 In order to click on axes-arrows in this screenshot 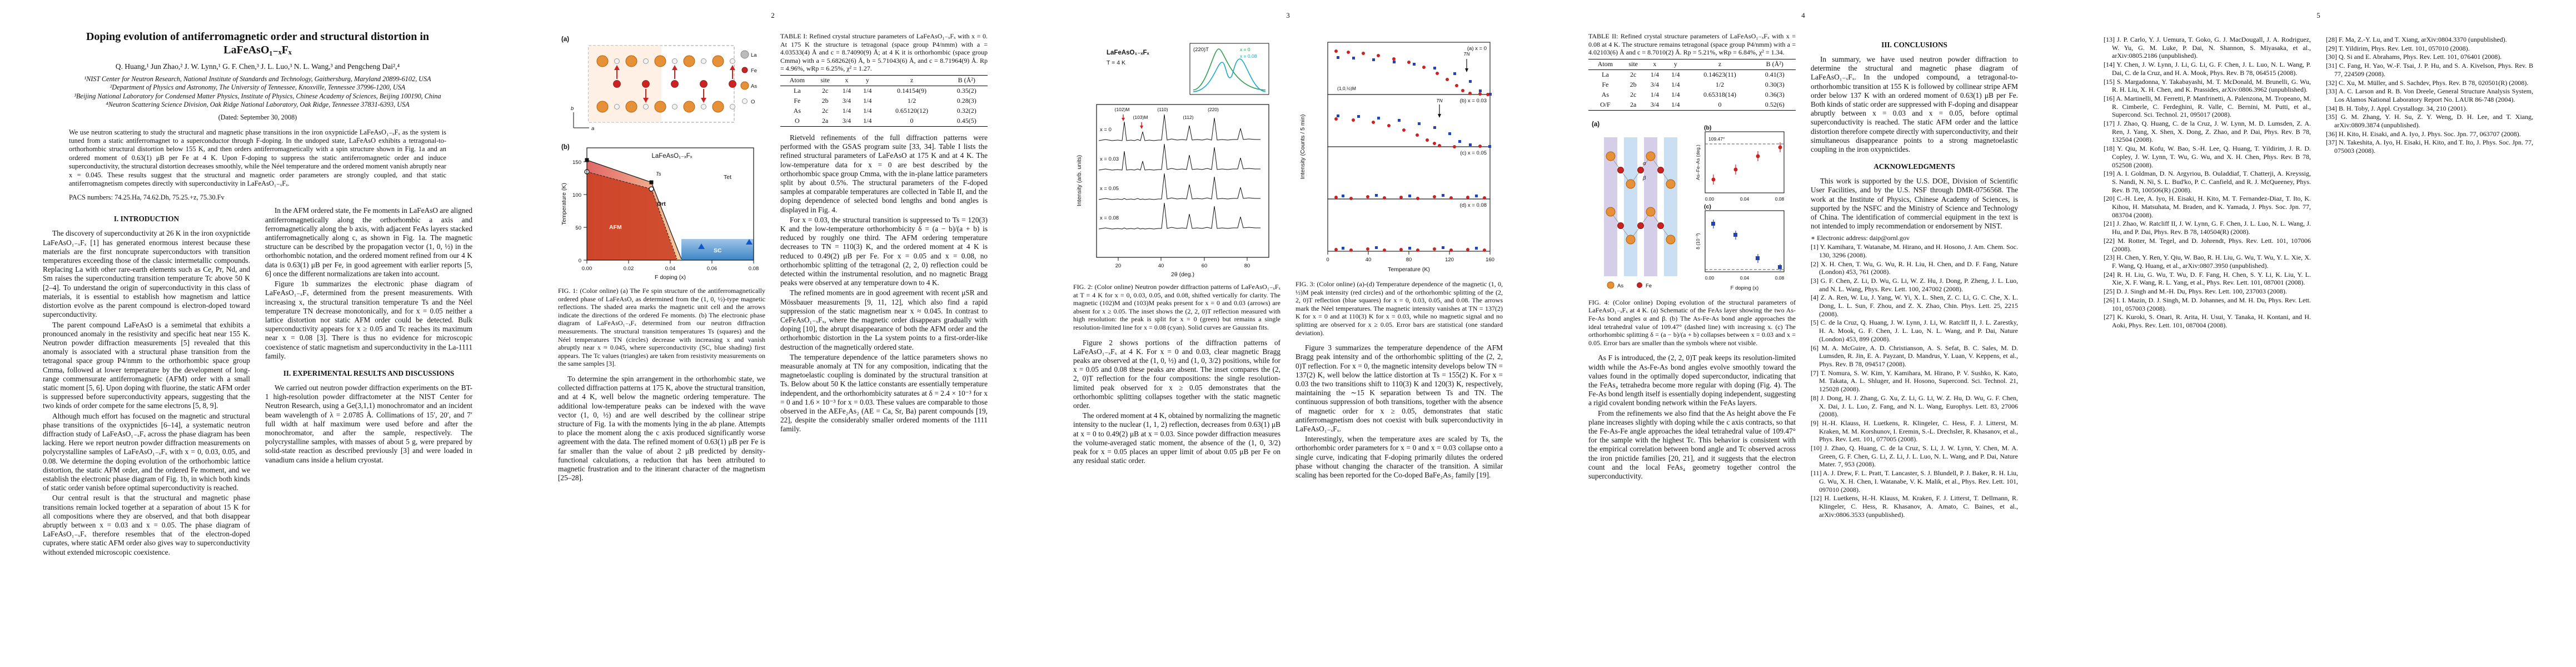, I will do `click(581, 120)`.